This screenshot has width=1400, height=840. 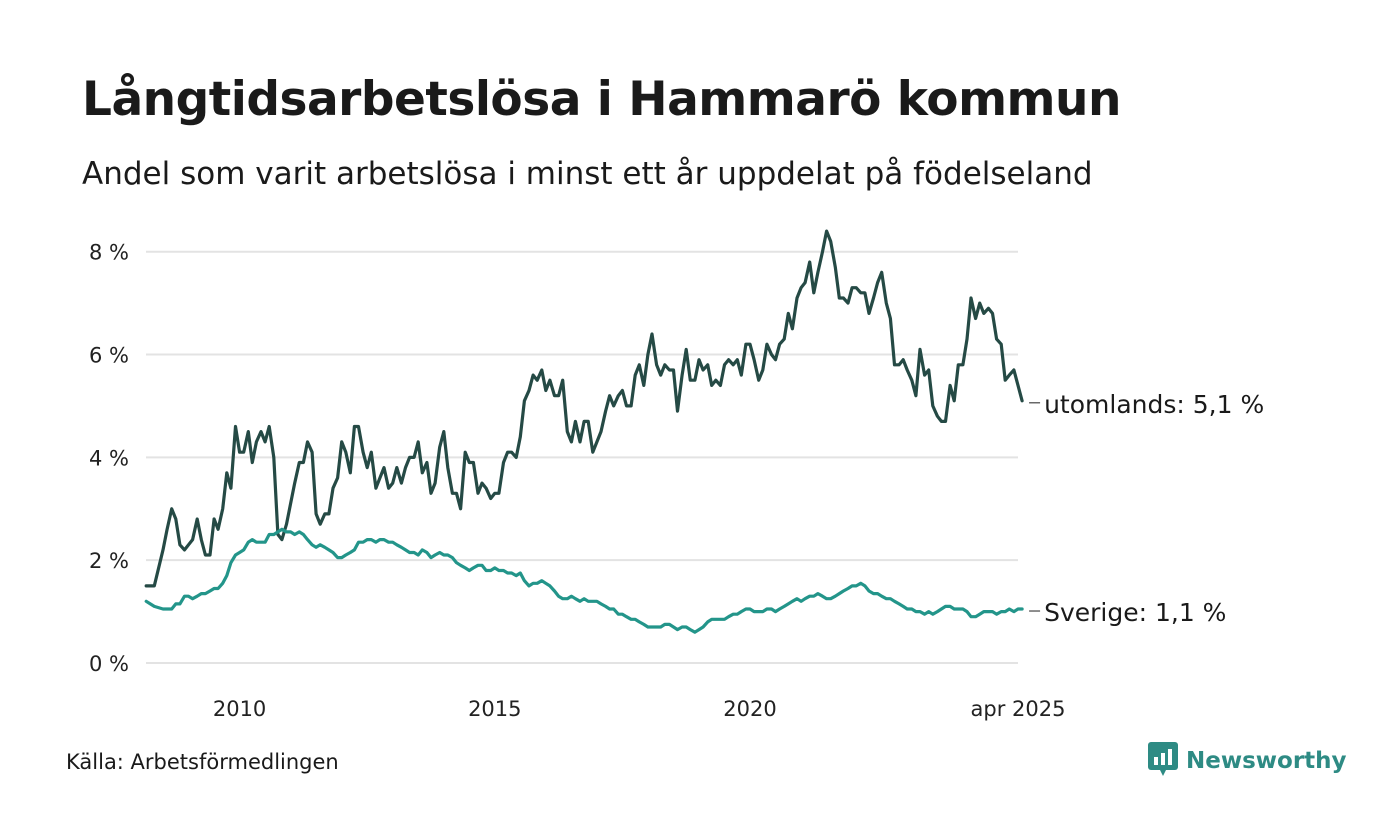 What do you see at coordinates (601, 99) in the screenshot?
I see `page-title: Långtidsarbetslösa i Hammarö kommun` at bounding box center [601, 99].